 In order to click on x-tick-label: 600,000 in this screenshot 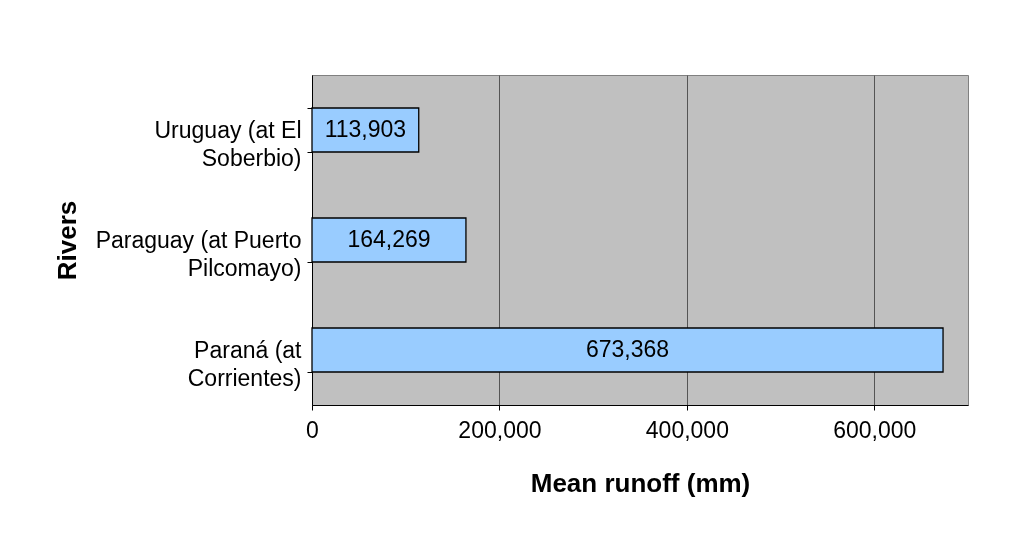, I will do `click(875, 429)`.